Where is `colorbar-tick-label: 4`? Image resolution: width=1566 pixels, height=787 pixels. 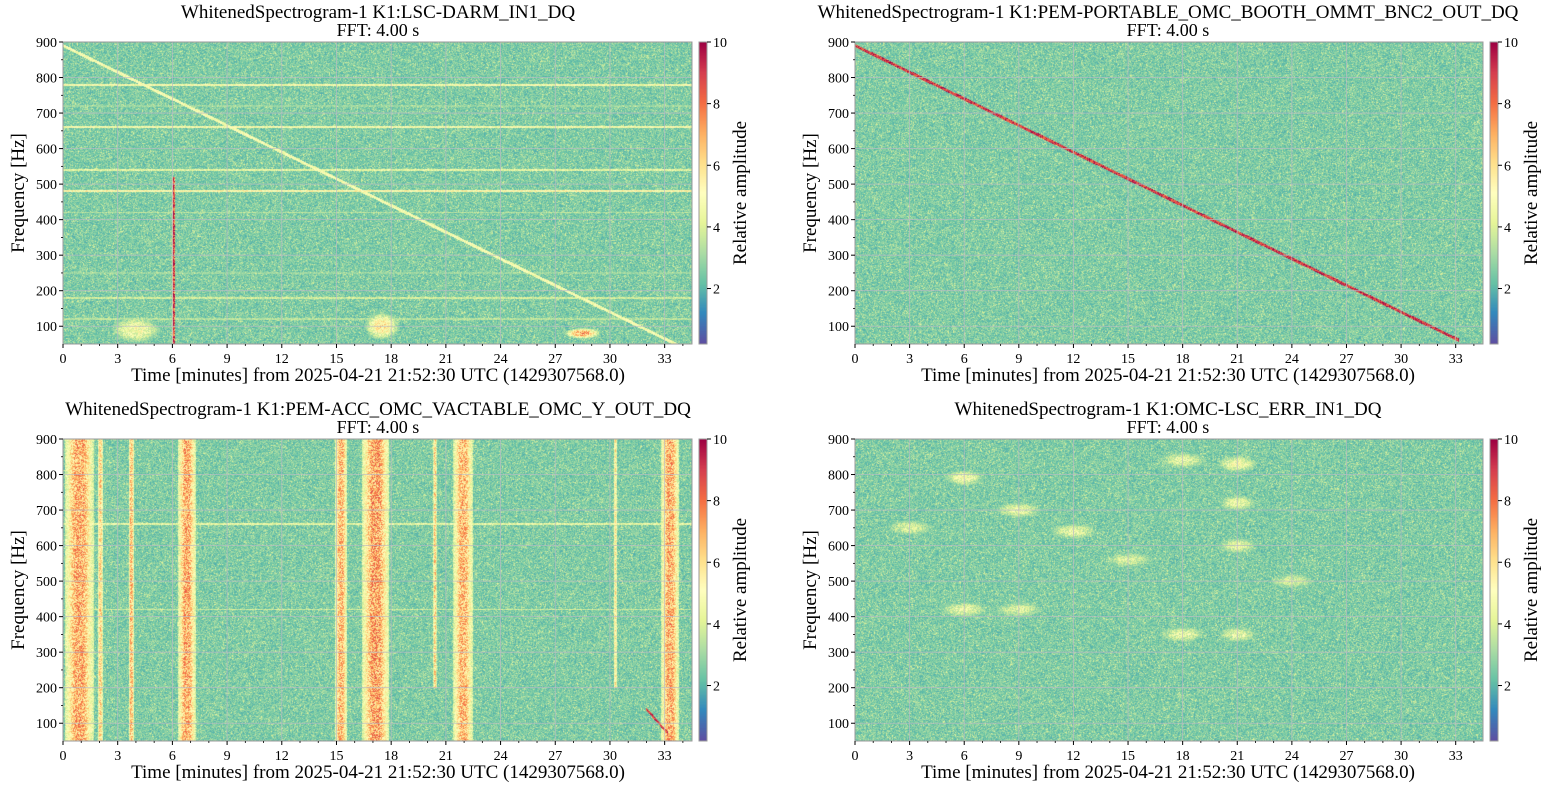 colorbar-tick-label: 4 is located at coordinates (716, 625).